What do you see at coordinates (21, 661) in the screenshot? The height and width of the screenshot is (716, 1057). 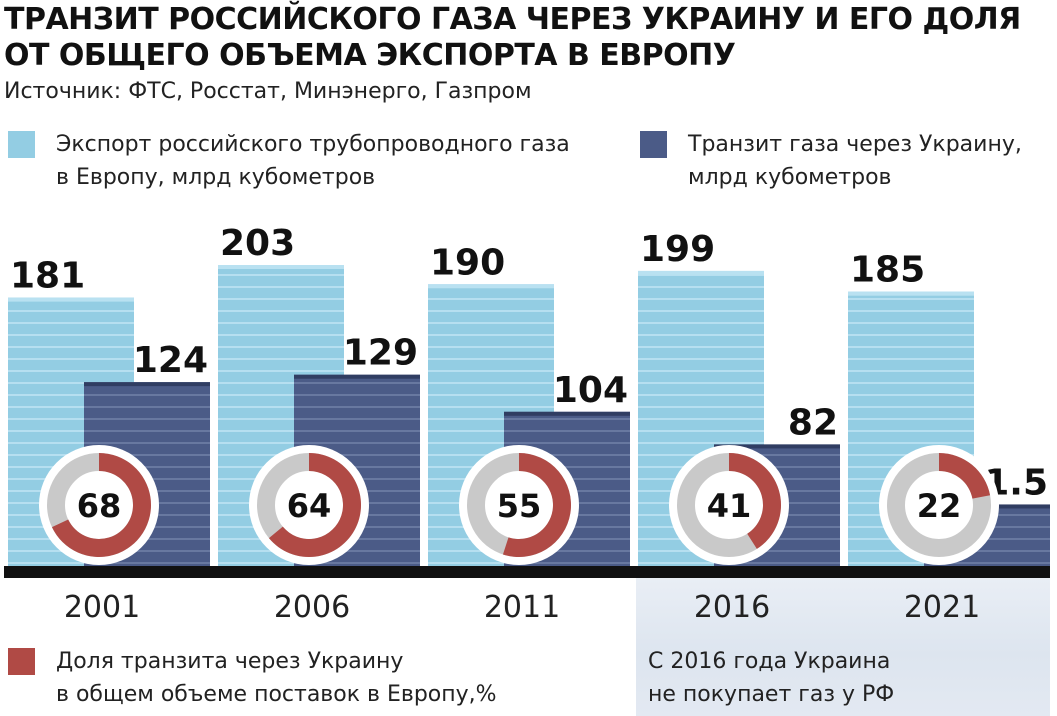 I see `legend-share-swatch` at bounding box center [21, 661].